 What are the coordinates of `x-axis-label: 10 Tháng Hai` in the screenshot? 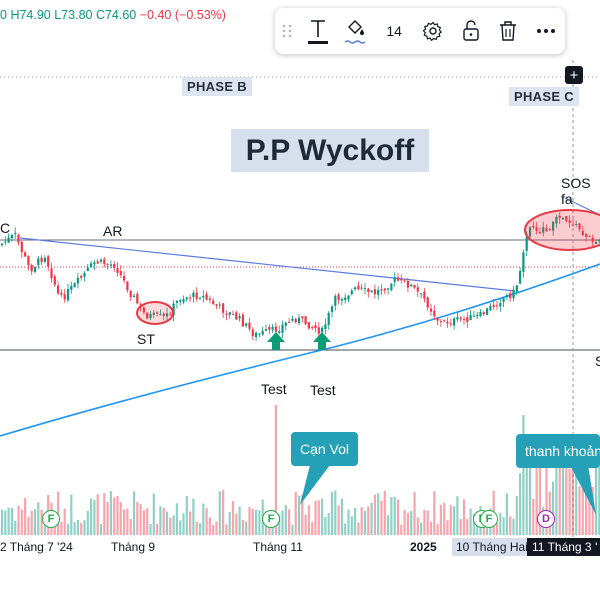 It's located at (492, 547).